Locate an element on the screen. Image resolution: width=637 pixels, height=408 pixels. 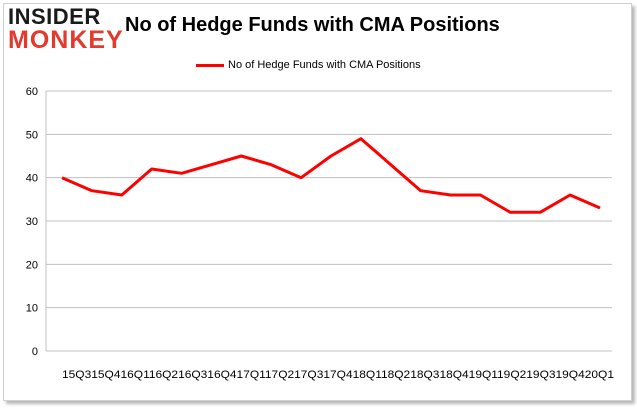
y-tick-label: 50 is located at coordinates (32, 135).